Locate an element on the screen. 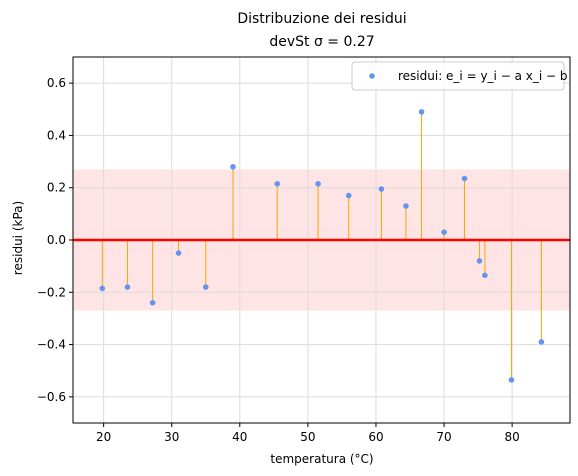  x-tick-label: 40 is located at coordinates (239, 437).